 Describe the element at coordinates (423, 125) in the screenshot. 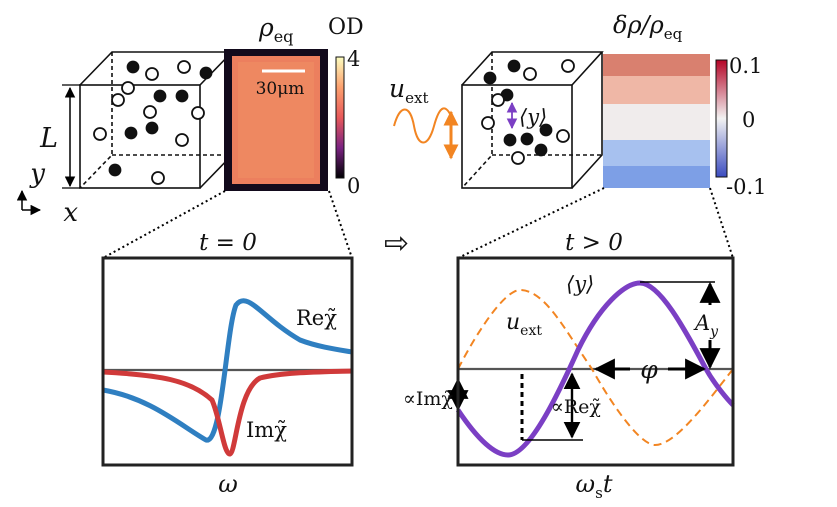

I see `drive-wave` at that location.